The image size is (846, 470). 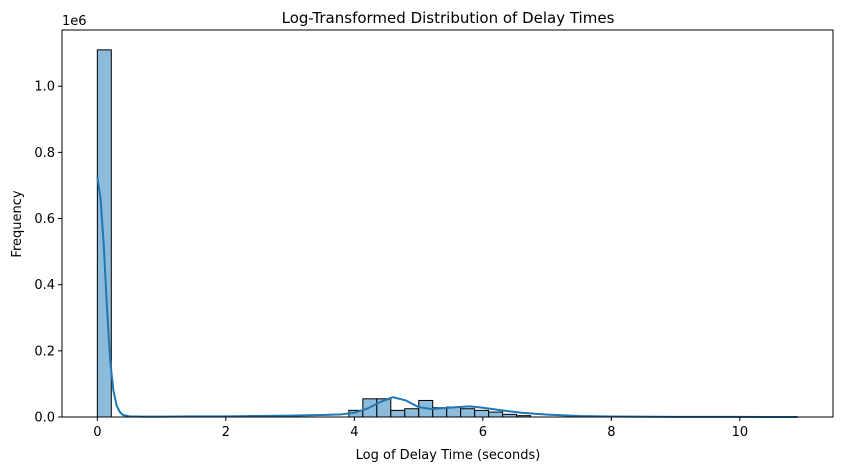 What do you see at coordinates (44, 418) in the screenshot?
I see `y-tick-label: 0.0` at bounding box center [44, 418].